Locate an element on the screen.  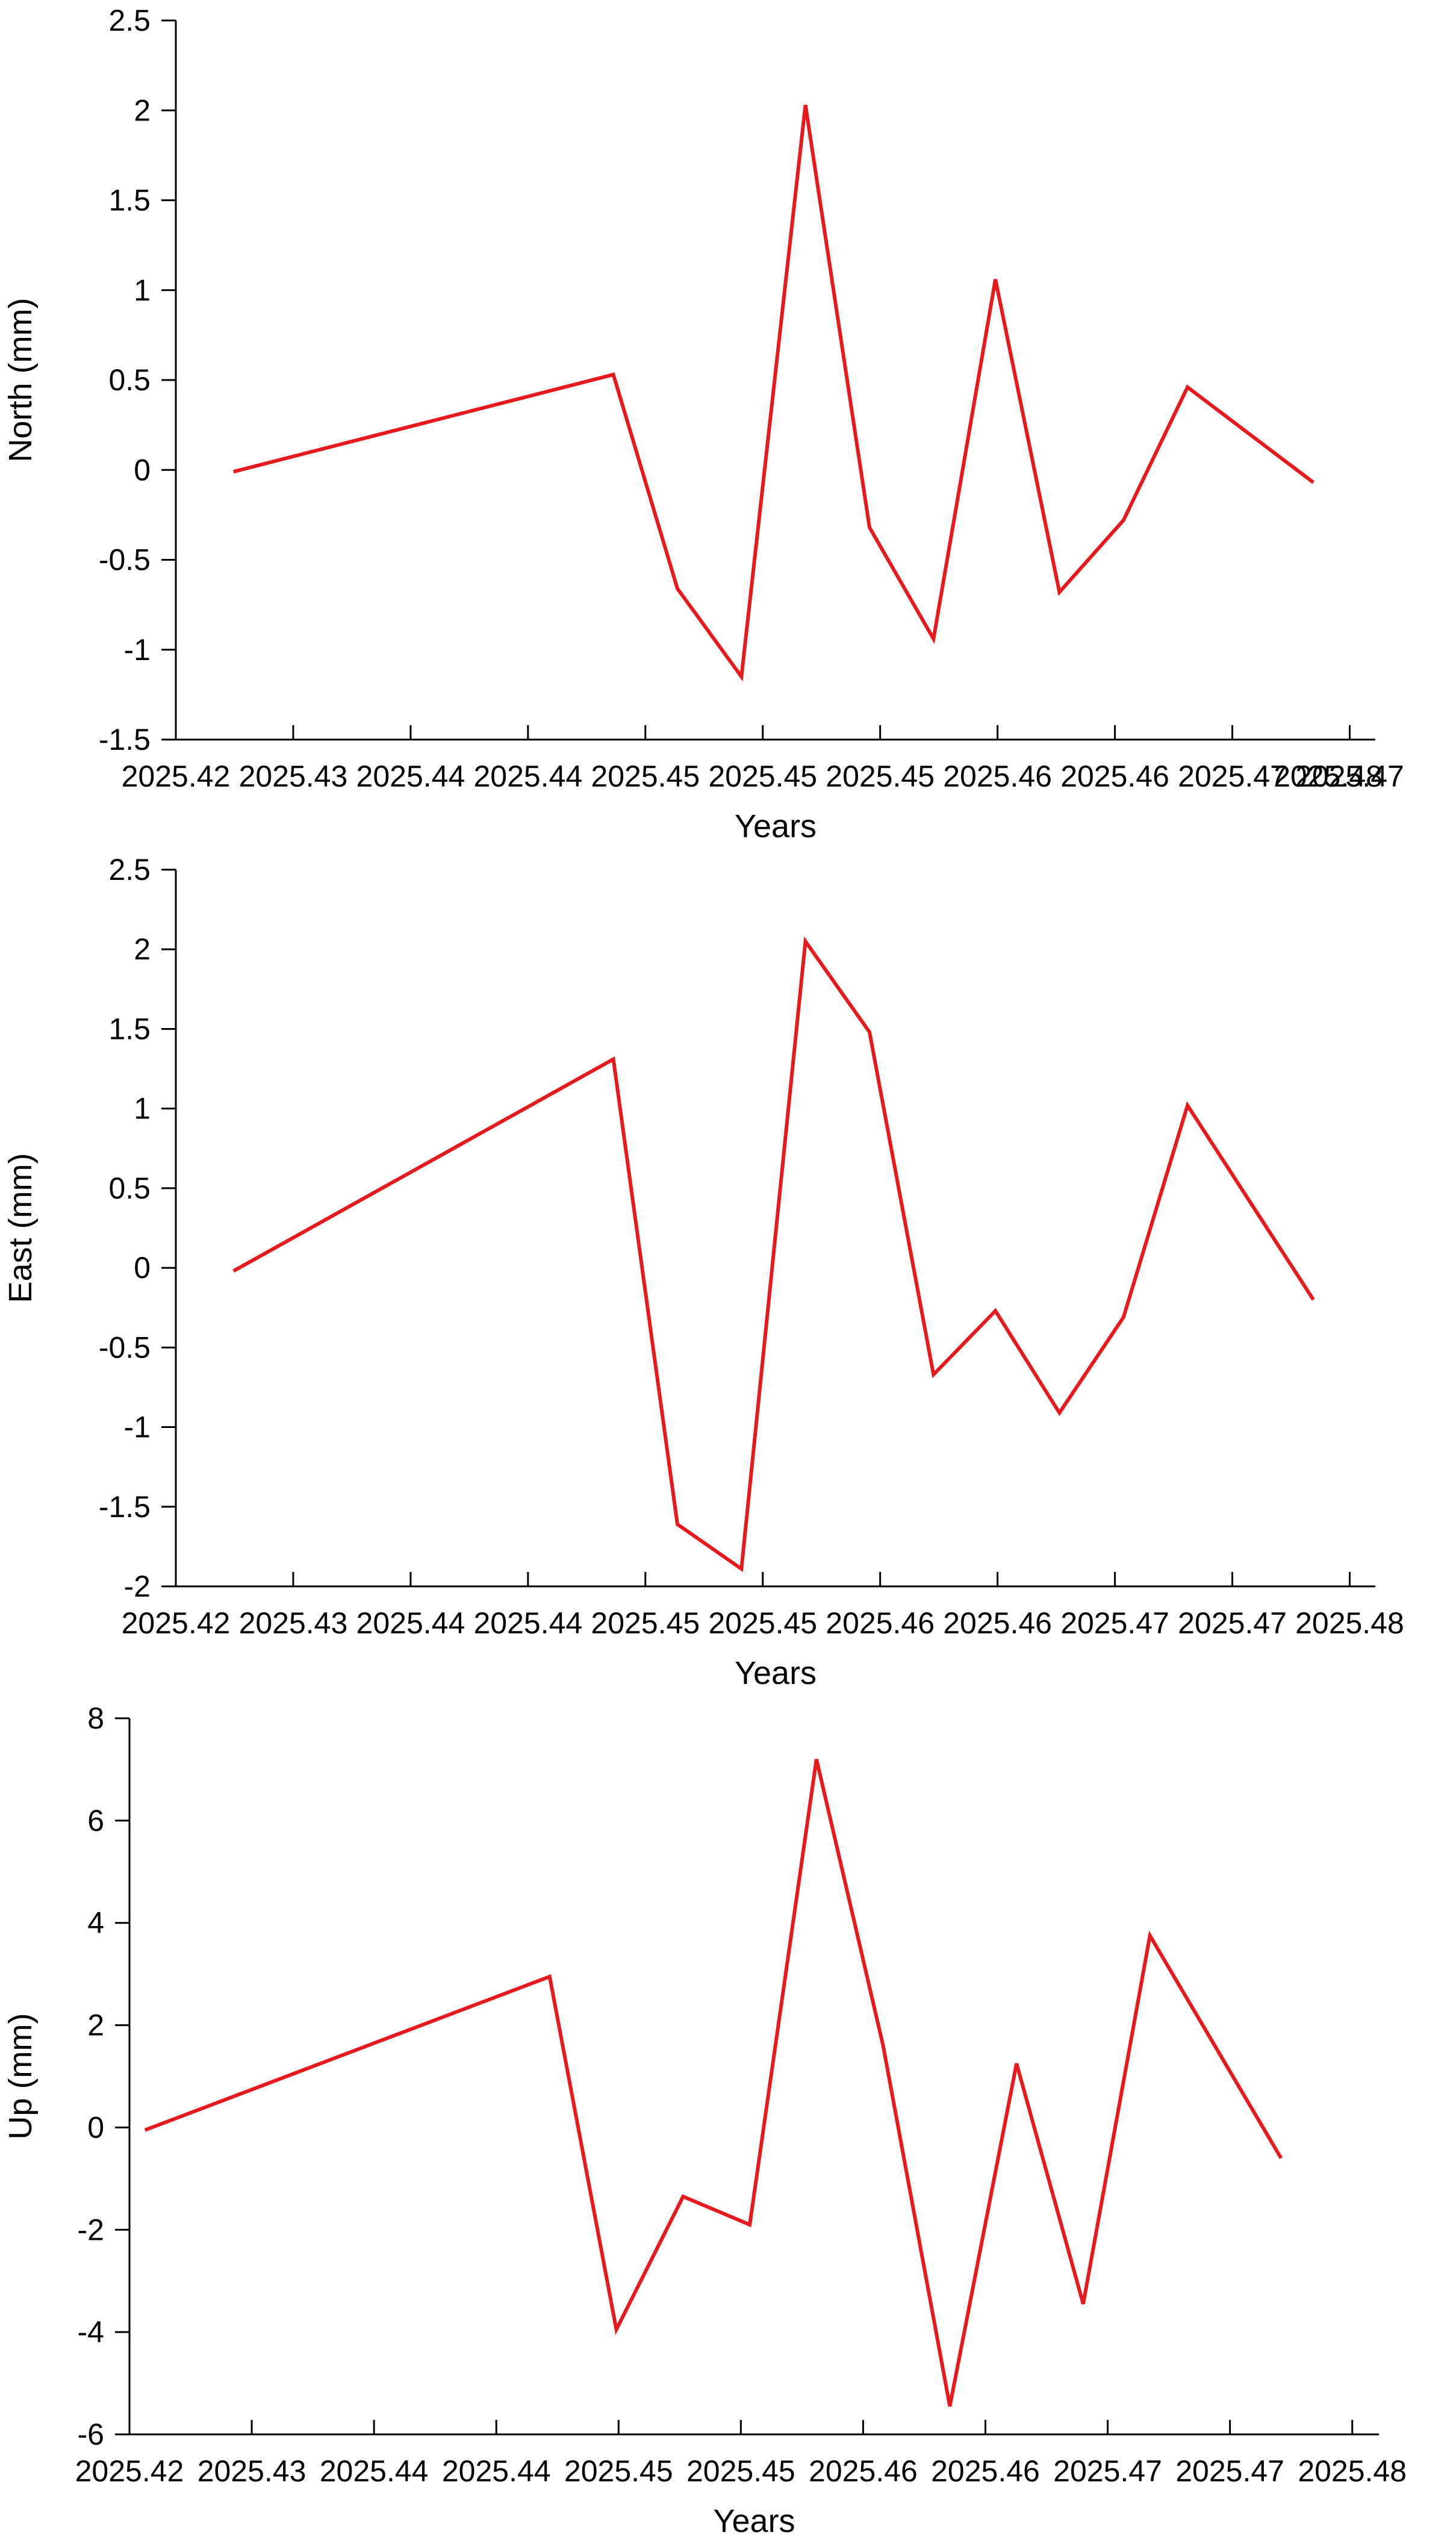
y-axis-label: Up (mm) is located at coordinates (21, 2076).